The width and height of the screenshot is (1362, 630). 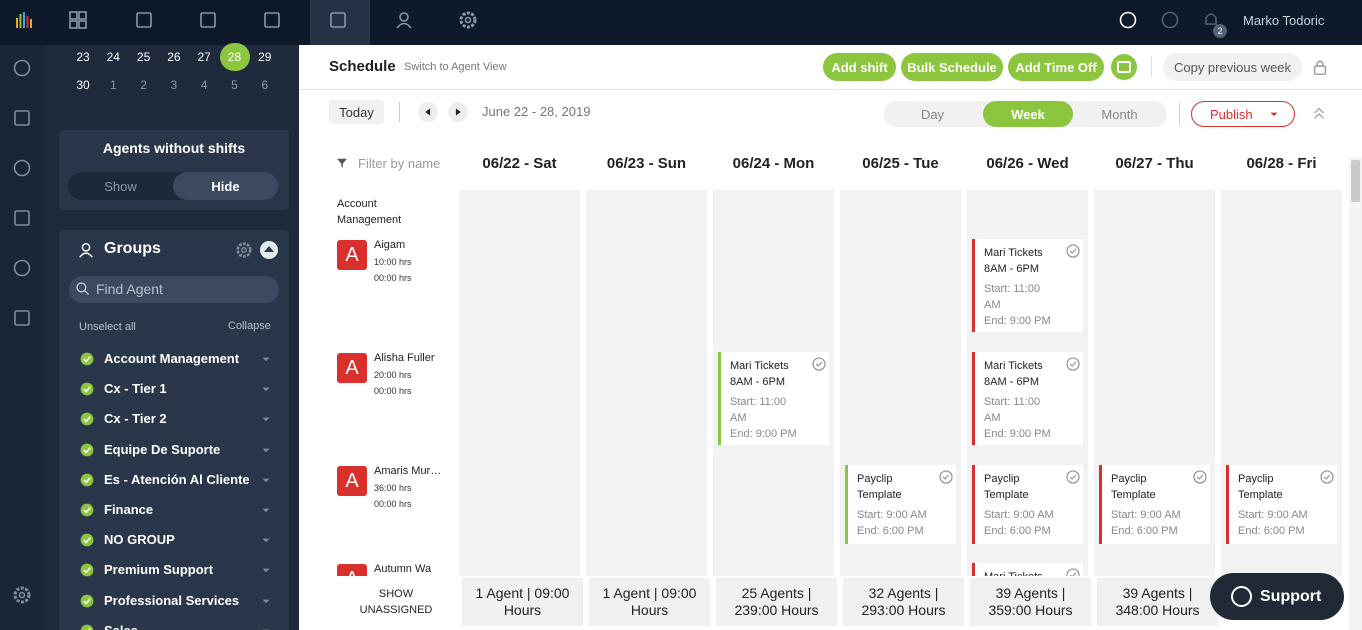 What do you see at coordinates (144, 20) in the screenshot?
I see `reports-tab` at bounding box center [144, 20].